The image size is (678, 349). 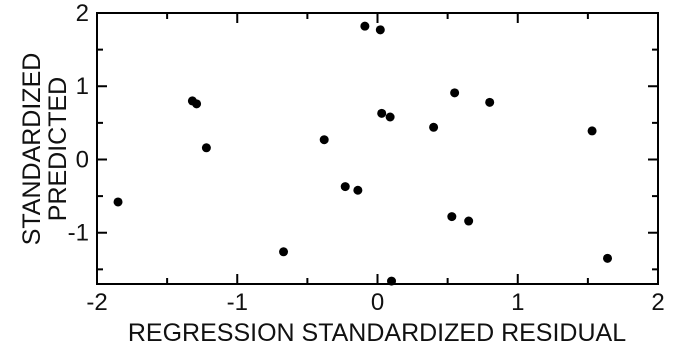 I want to click on x-tick-label: 0, so click(x=377, y=302).